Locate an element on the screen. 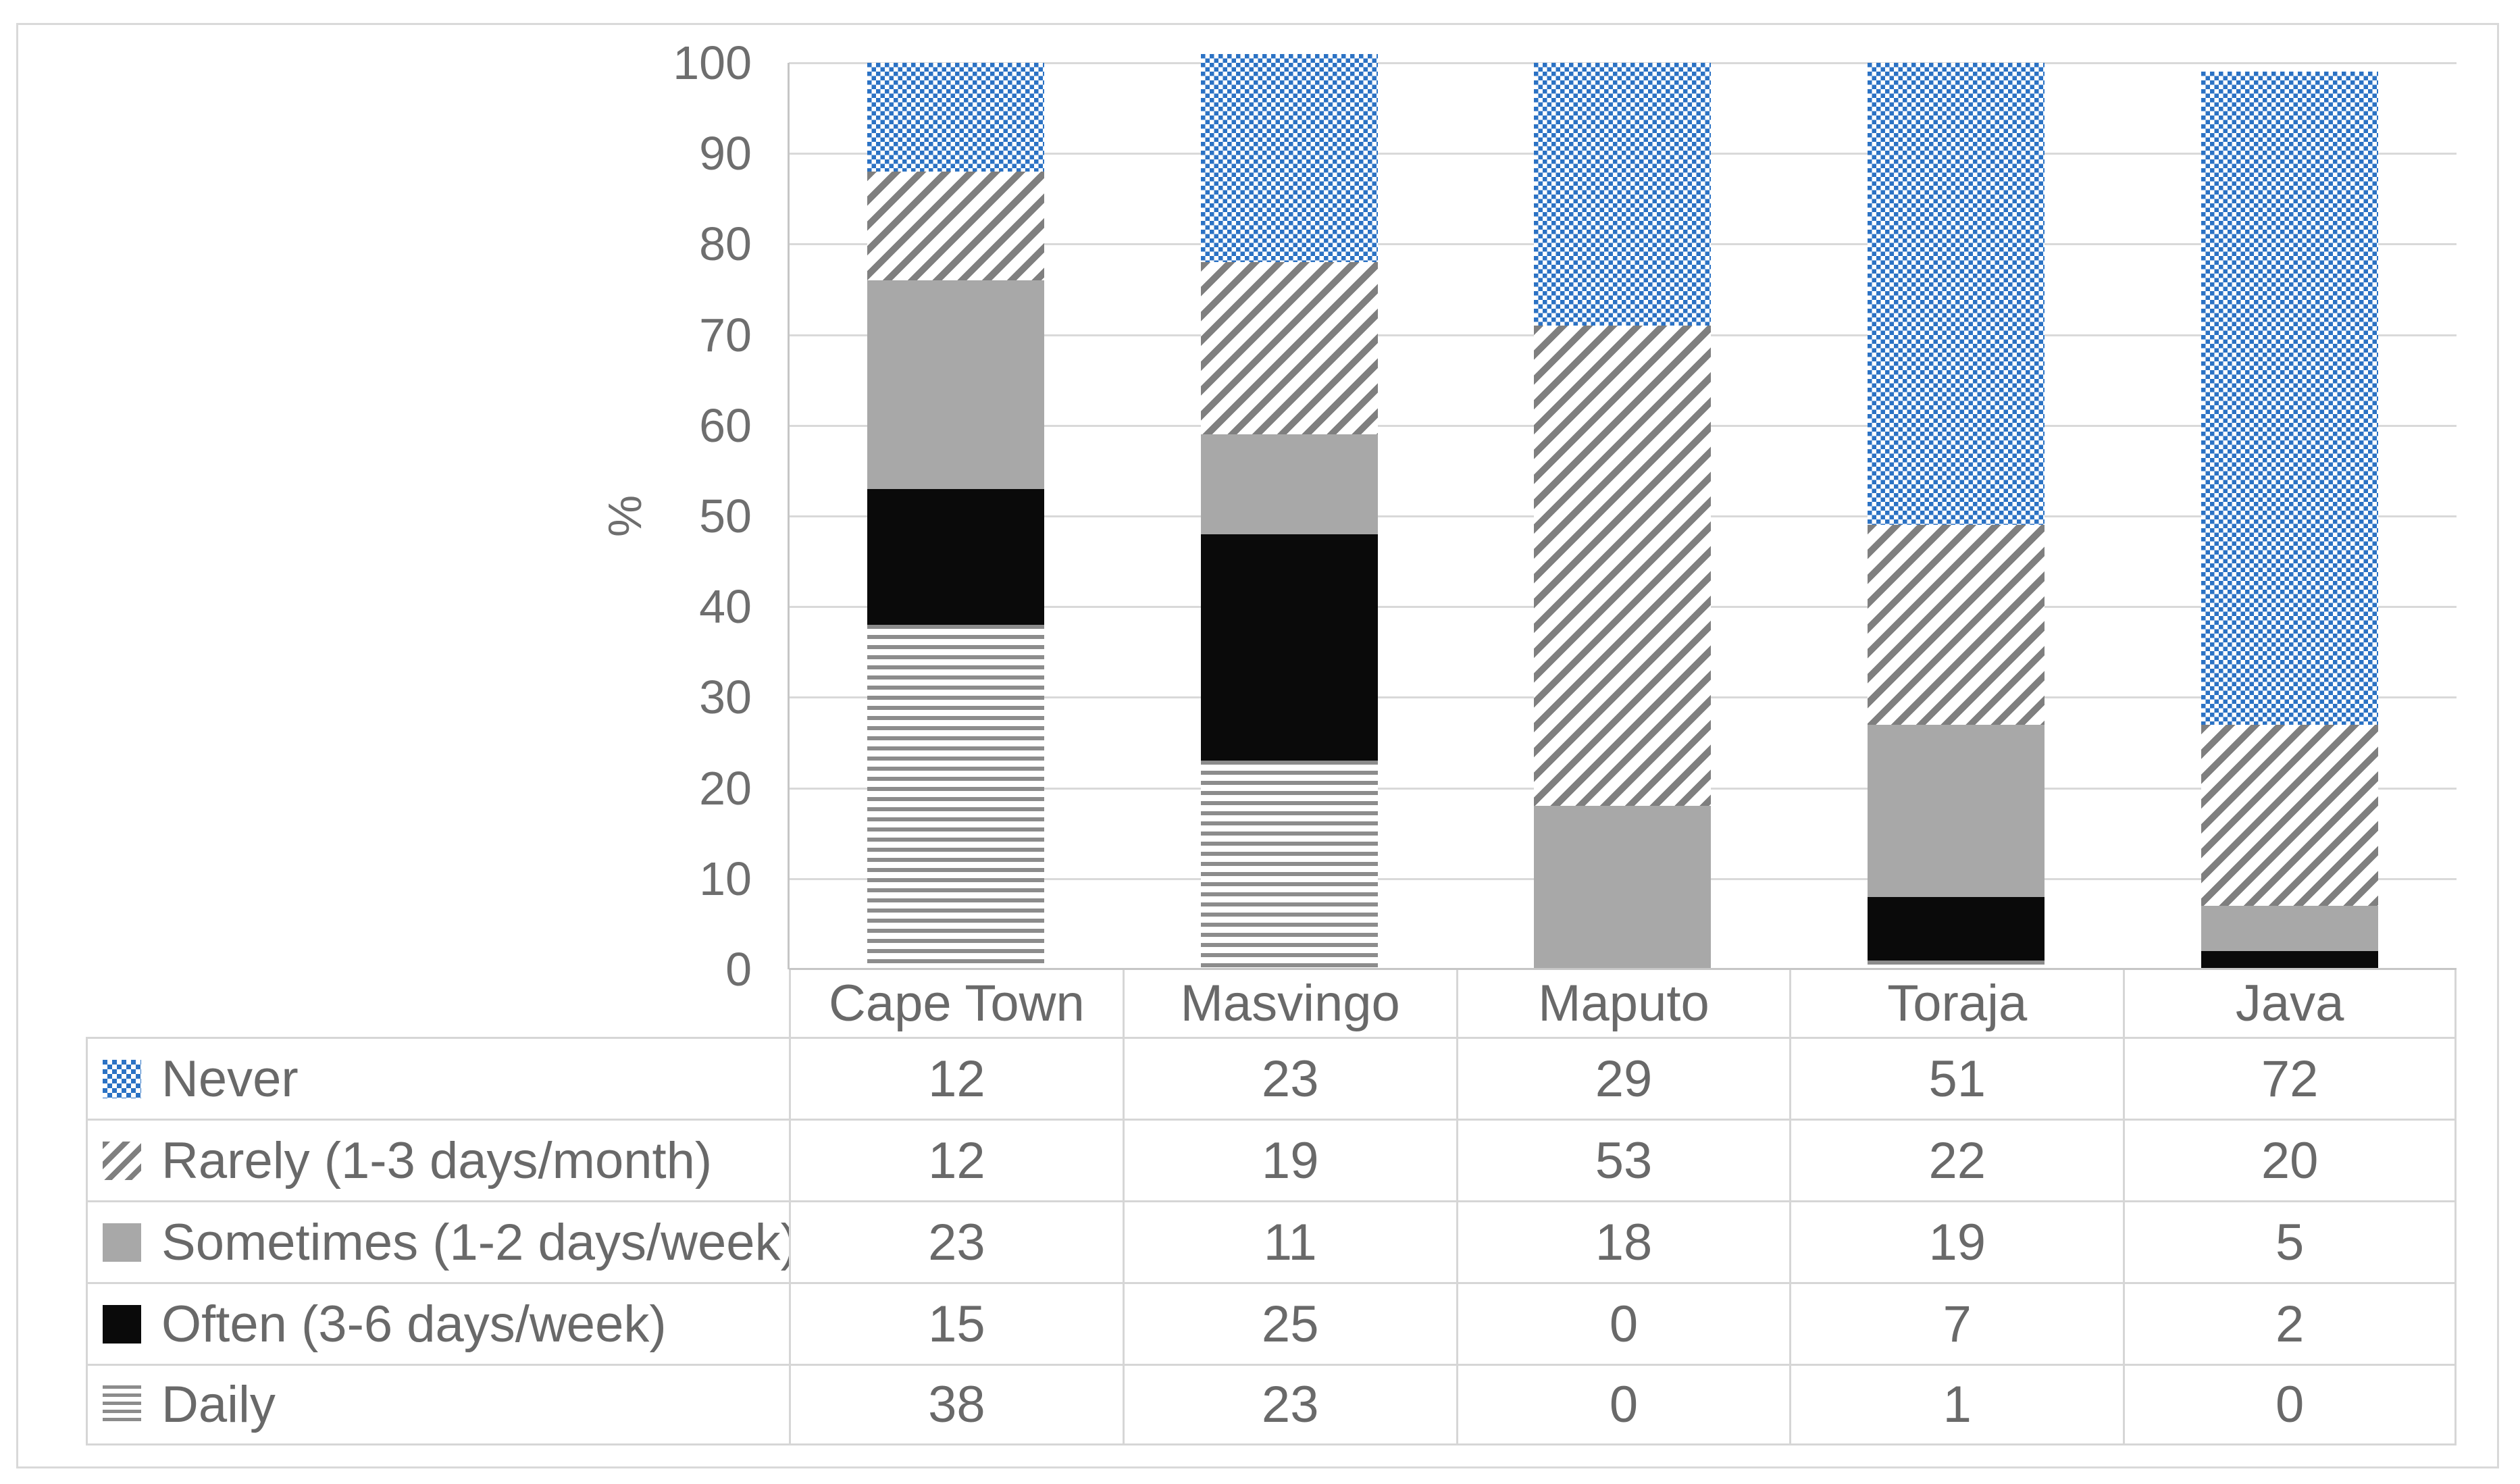 Image resolution: width=2520 pixels, height=1484 pixels. legend-cell-daily: Daily is located at coordinates (437, 1404).